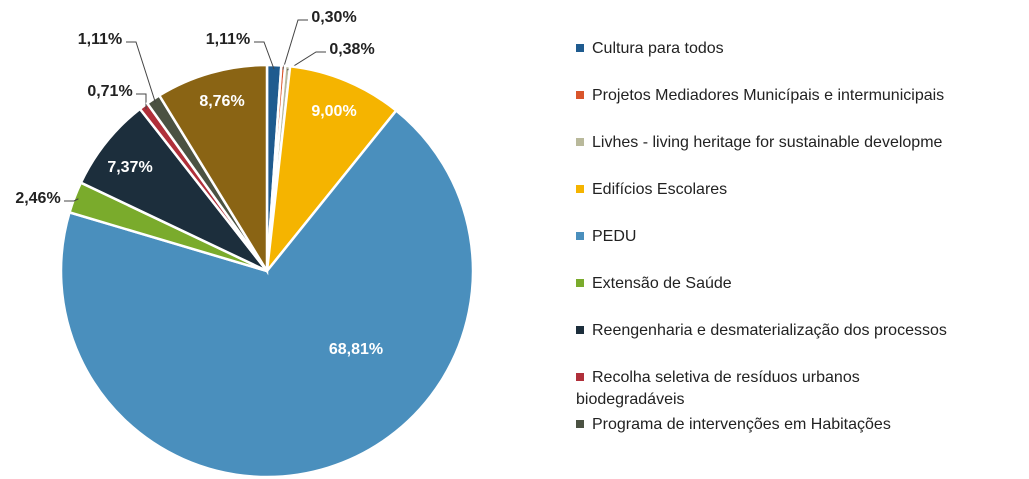 The height and width of the screenshot is (479, 1029). What do you see at coordinates (333, 17) in the screenshot?
I see `data-label: 0,30%` at bounding box center [333, 17].